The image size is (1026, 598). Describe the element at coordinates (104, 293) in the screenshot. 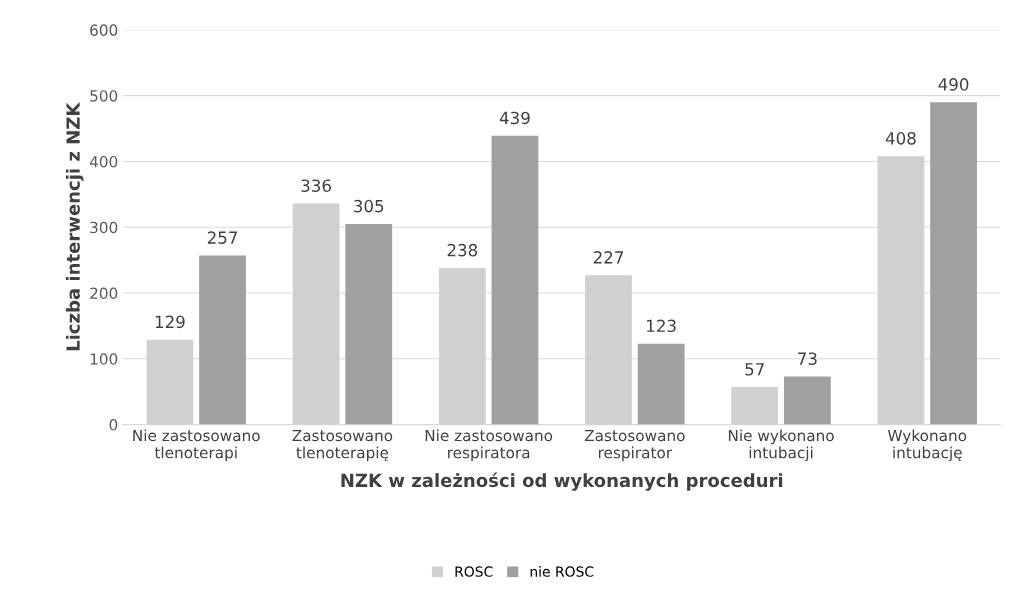

I see `y-tick-label: 200` at that location.